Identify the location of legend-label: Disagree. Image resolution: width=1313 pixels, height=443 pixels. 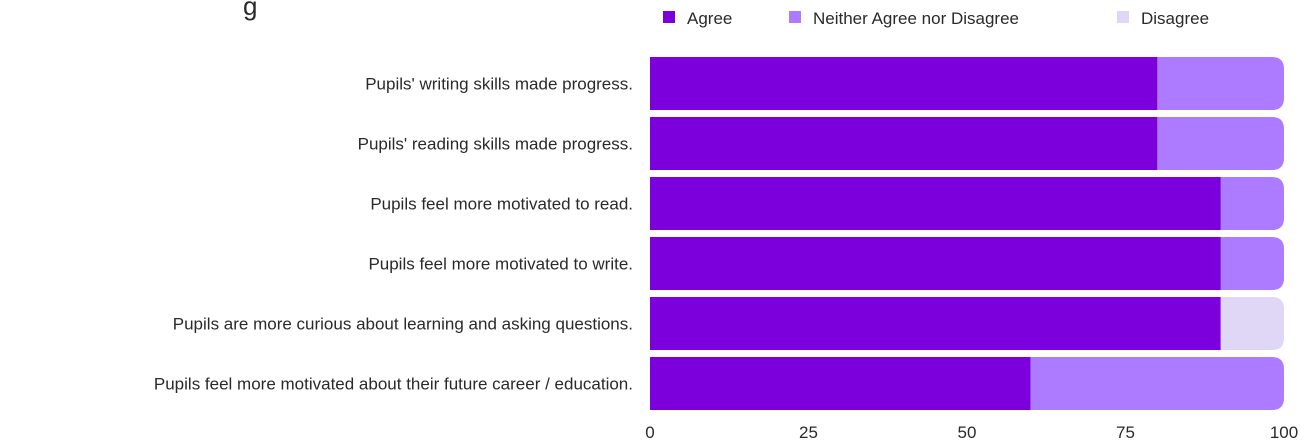
(1175, 18).